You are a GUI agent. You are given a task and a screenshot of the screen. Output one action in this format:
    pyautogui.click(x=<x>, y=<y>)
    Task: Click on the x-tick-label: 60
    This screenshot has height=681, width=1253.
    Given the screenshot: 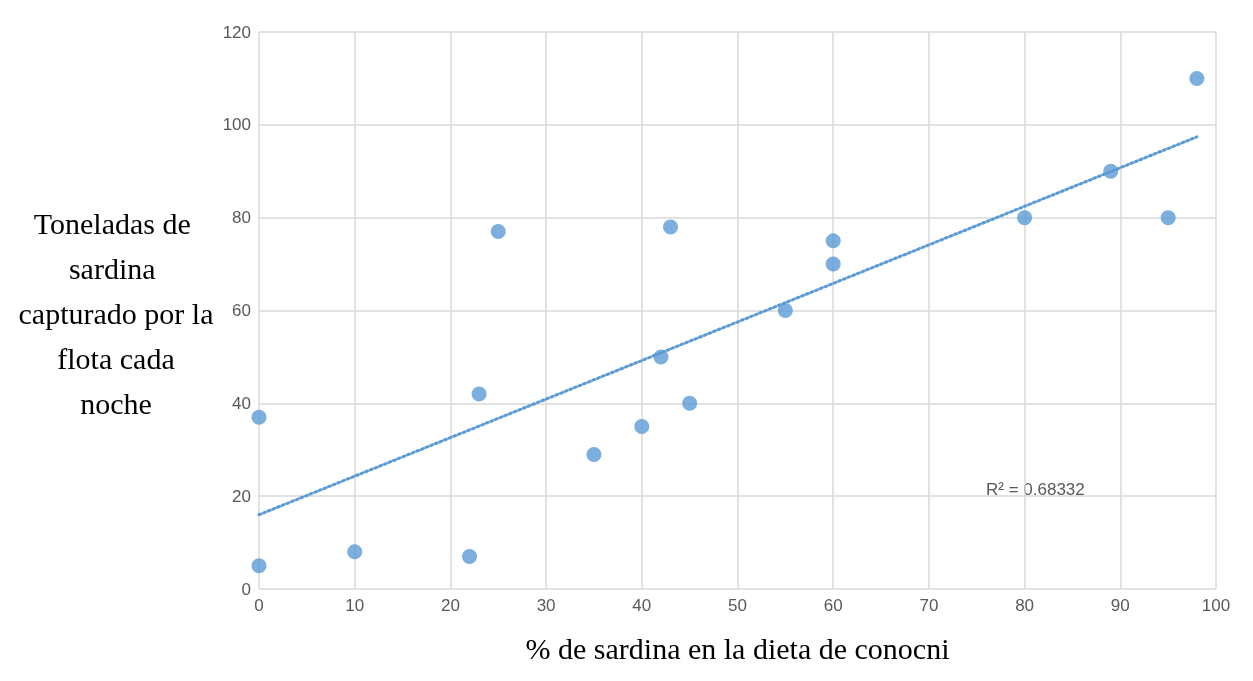 What is the action you would take?
    pyautogui.click(x=833, y=605)
    